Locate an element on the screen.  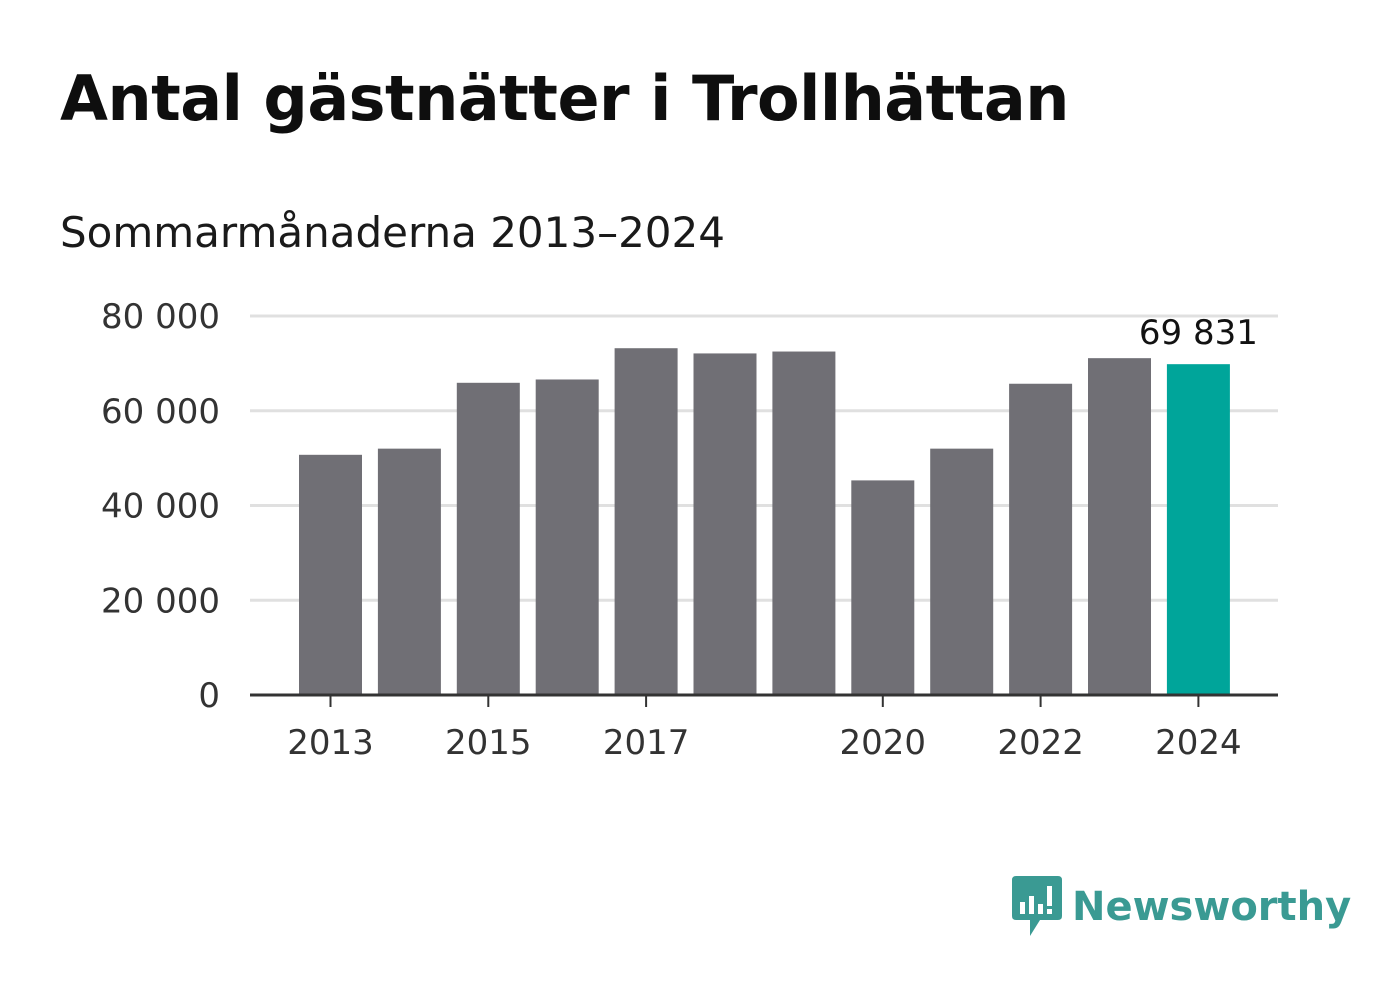
x-axis-ticks: 2013 2015 2017 2020 2022 2024 is located at coordinates (764, 729).